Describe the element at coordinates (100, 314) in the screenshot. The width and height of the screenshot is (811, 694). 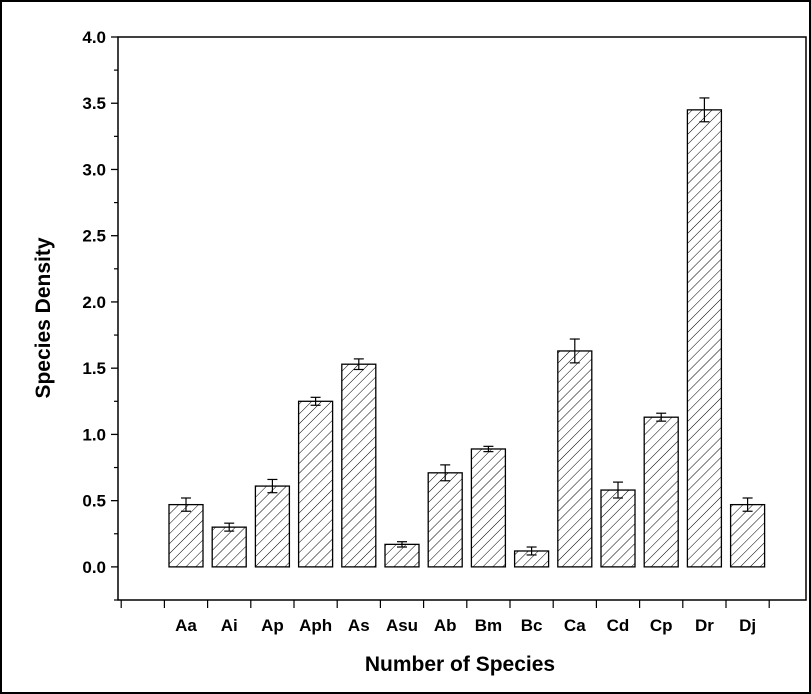
I see `y-axis: 0.0 0.5 1.0 1.5 2.0 2.5 3.0 3.5 4.0` at that location.